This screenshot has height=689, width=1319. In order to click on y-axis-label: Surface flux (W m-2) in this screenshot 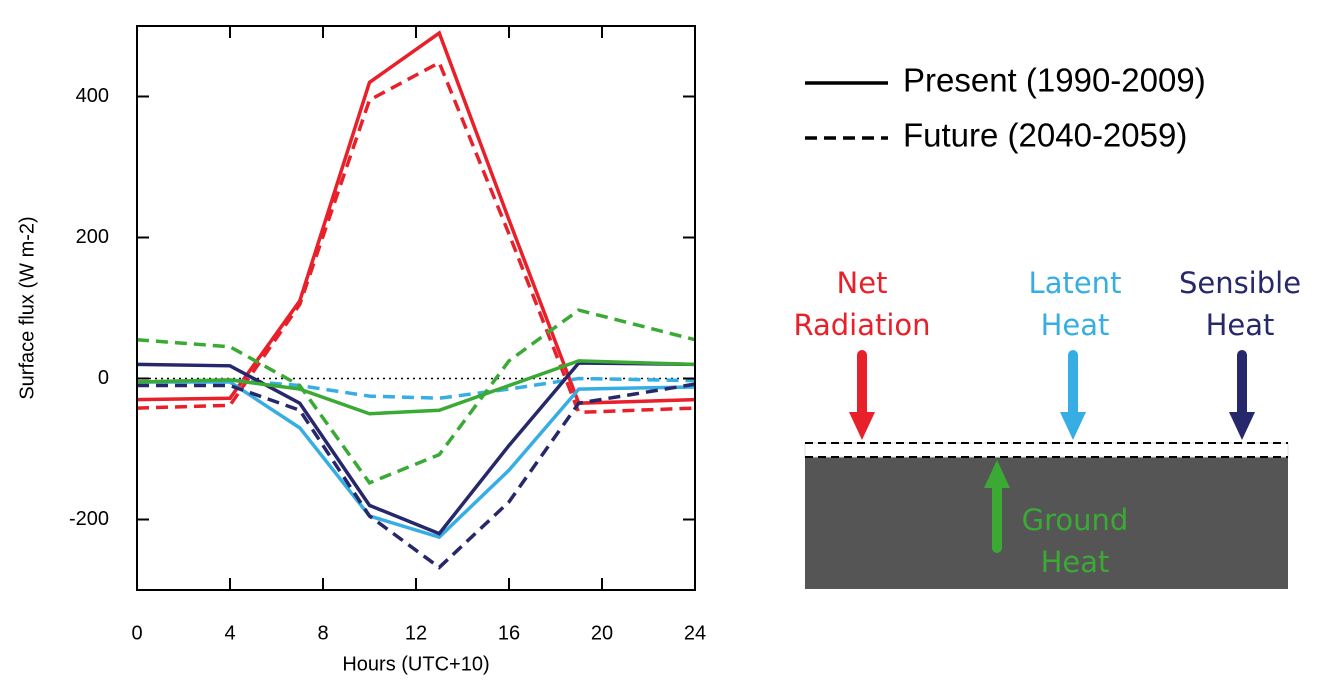, I will do `click(27, 307)`.